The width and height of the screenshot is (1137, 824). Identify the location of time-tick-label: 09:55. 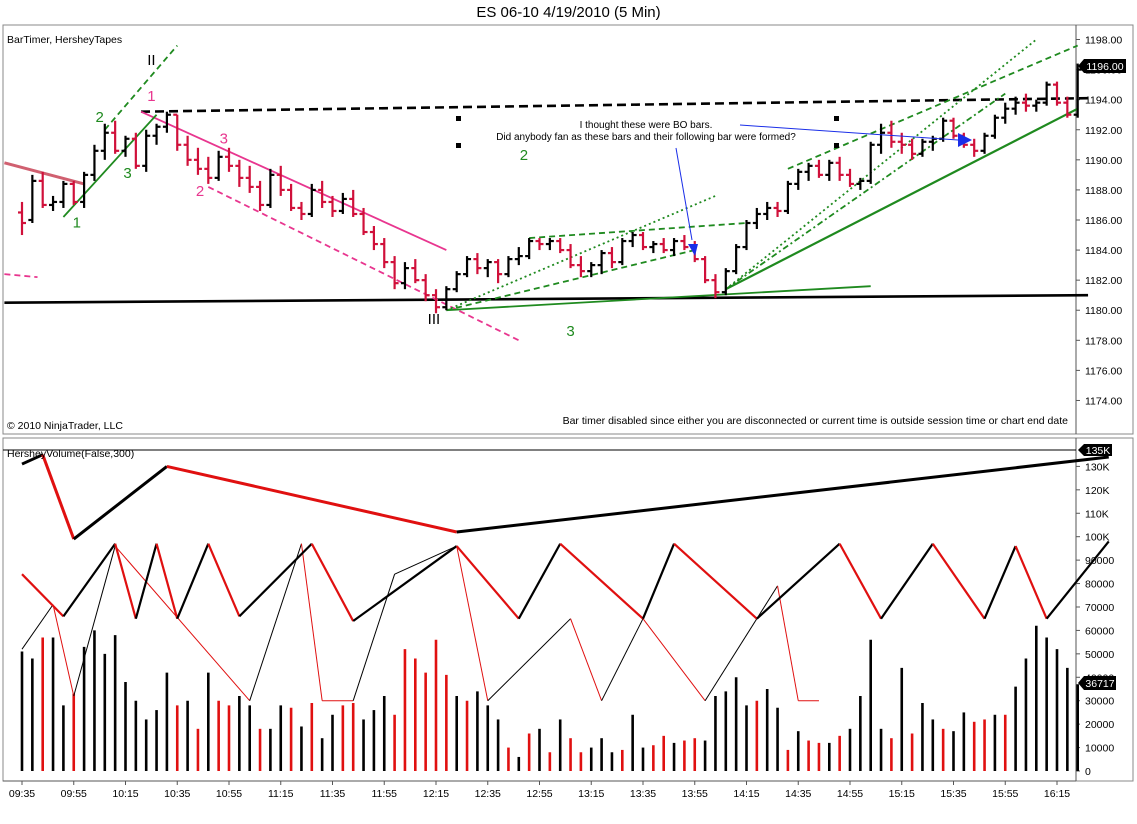
(74, 794).